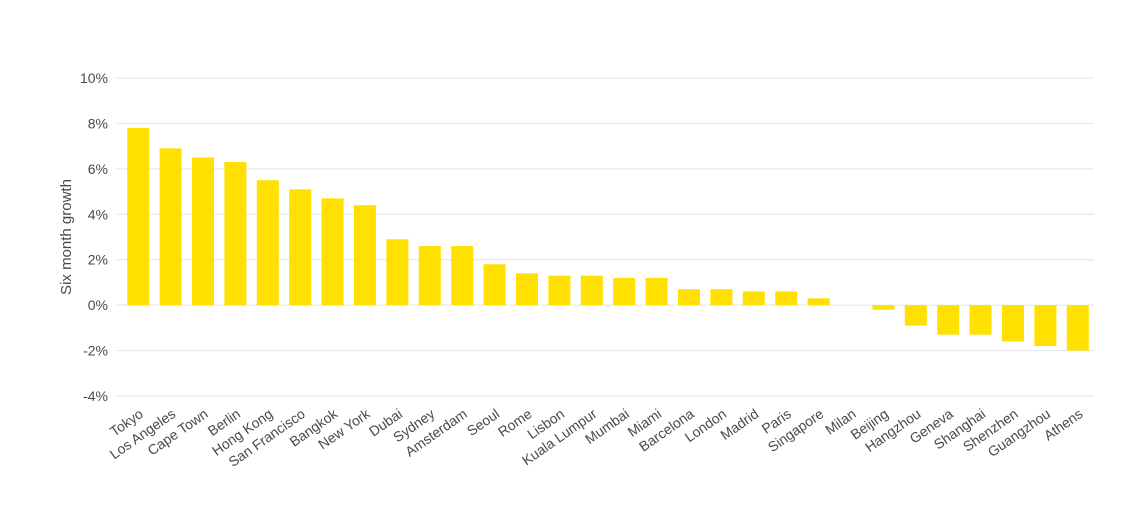  I want to click on y-tick-label: 10%, so click(94, 78).